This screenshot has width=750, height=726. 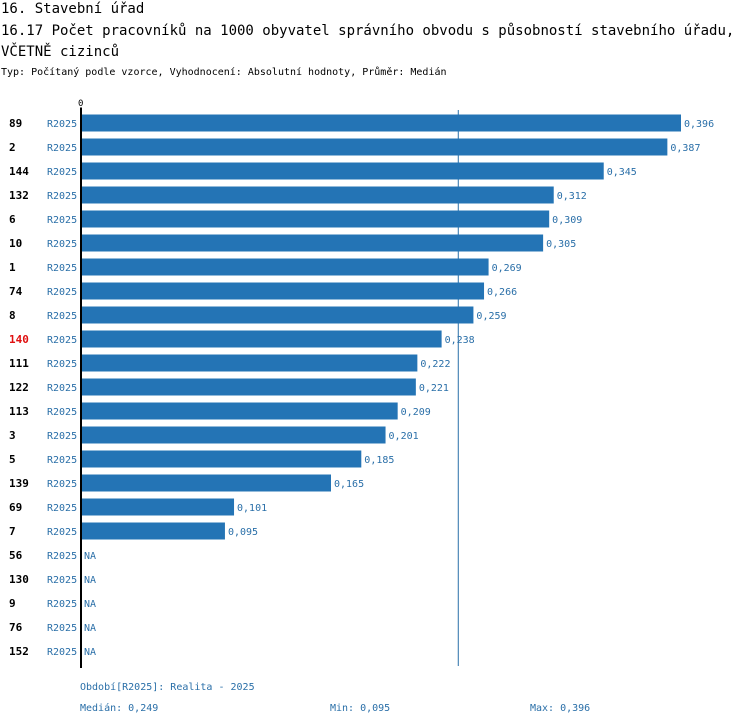 I want to click on category-label: 7, so click(x=12, y=531).